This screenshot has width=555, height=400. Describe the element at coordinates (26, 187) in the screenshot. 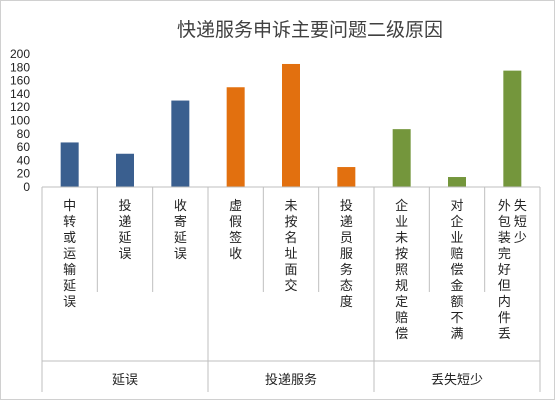

I see `y-tick-label: 0` at that location.